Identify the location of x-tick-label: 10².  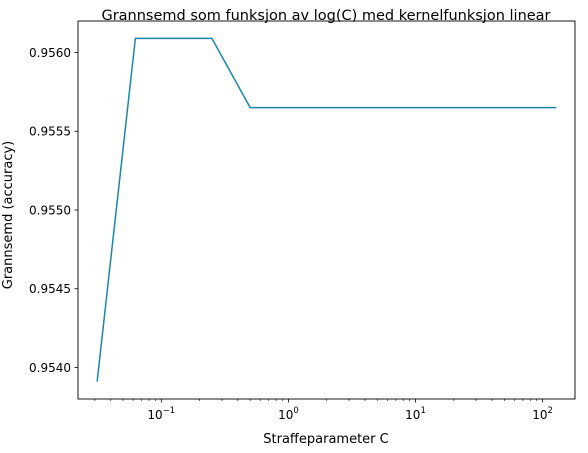
(542, 414).